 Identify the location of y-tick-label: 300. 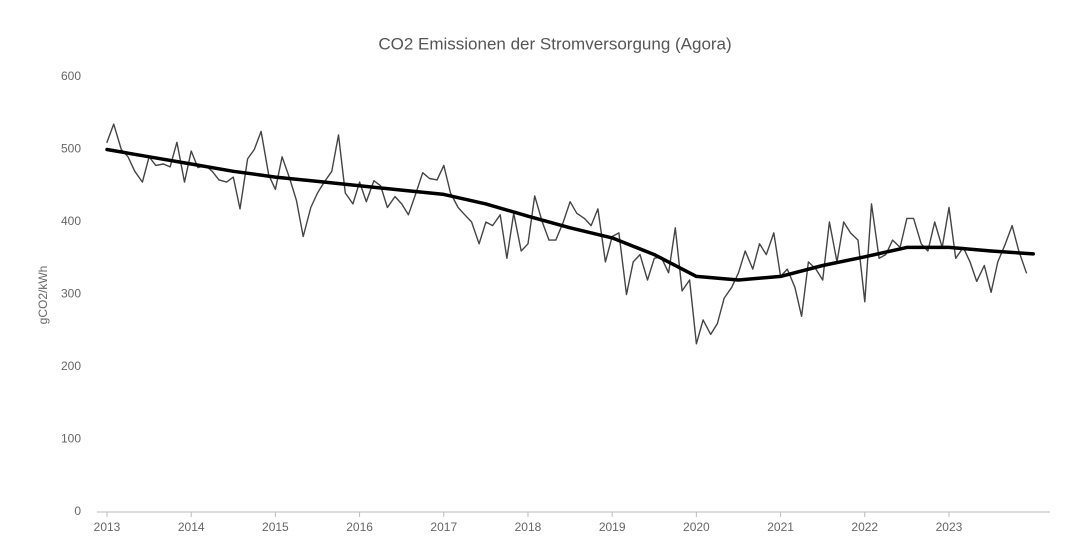
(71, 294).